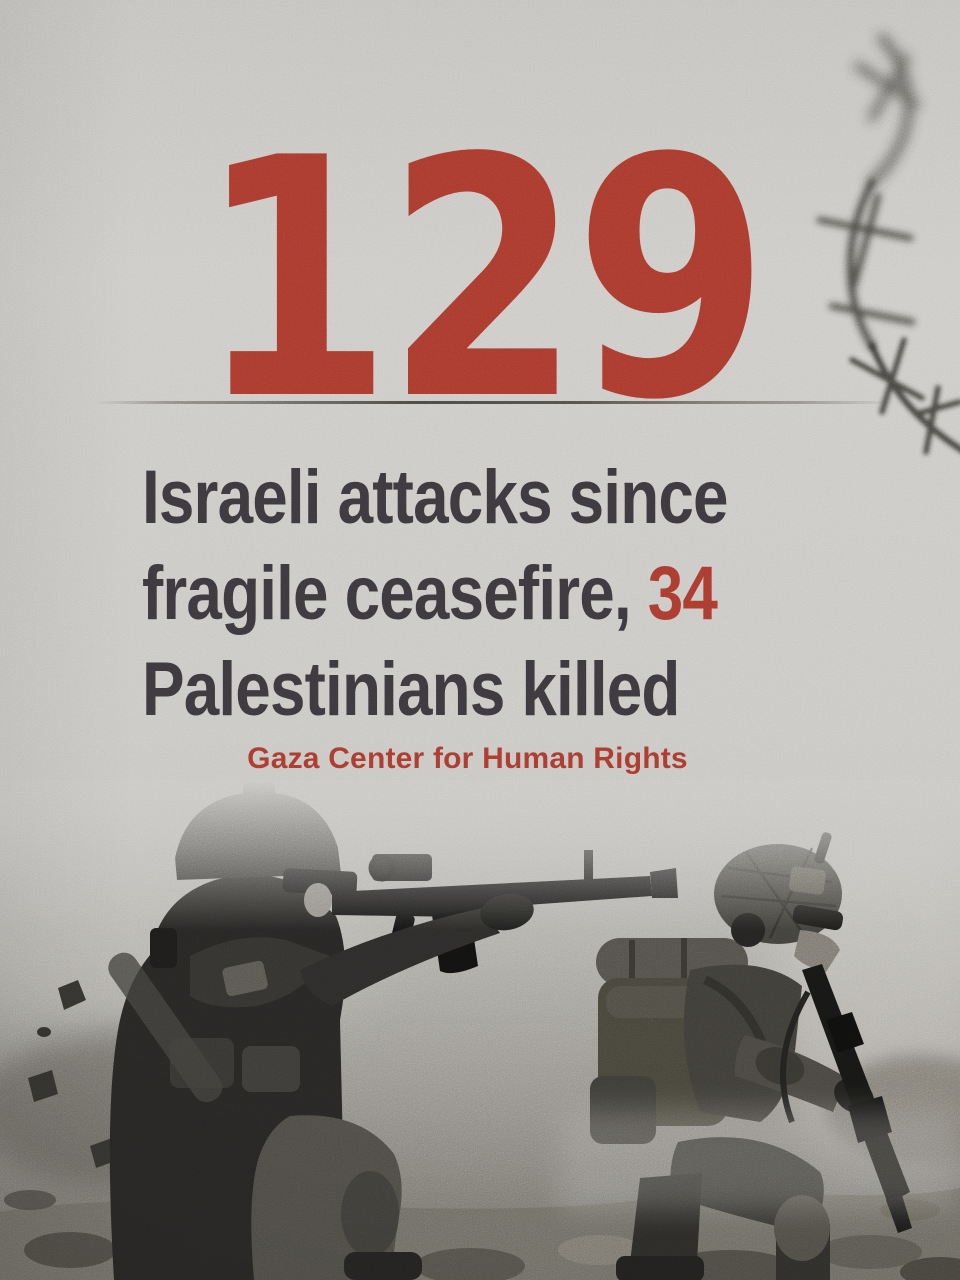  What do you see at coordinates (612, 826) in the screenshot?
I see `telegram-handle: Telegram: QudsNEN` at bounding box center [612, 826].